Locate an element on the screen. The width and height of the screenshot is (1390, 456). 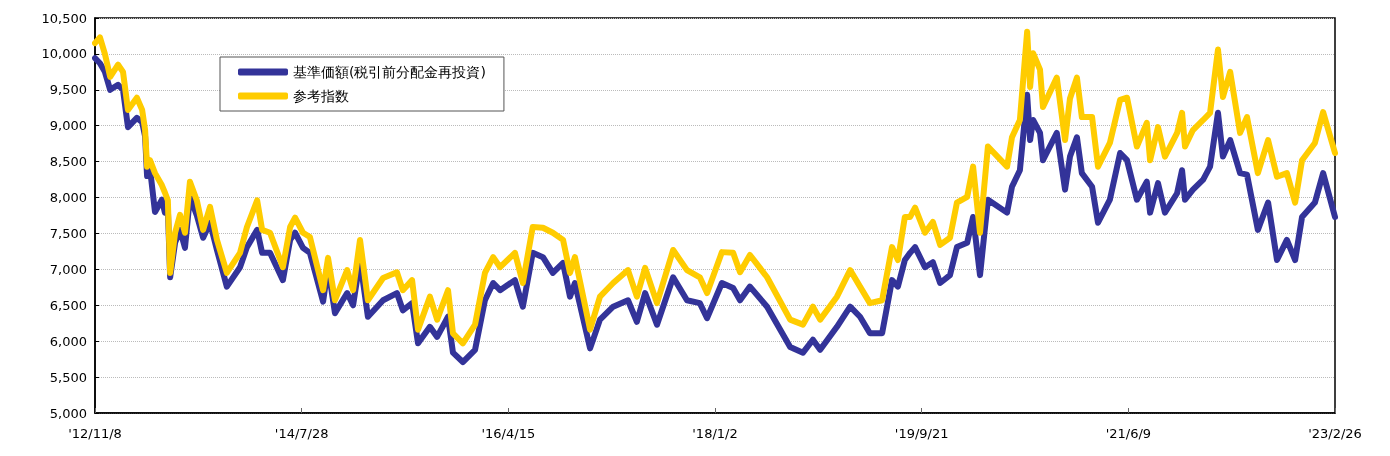
x-tick-label: '14/7/28 is located at coordinates (301, 433).